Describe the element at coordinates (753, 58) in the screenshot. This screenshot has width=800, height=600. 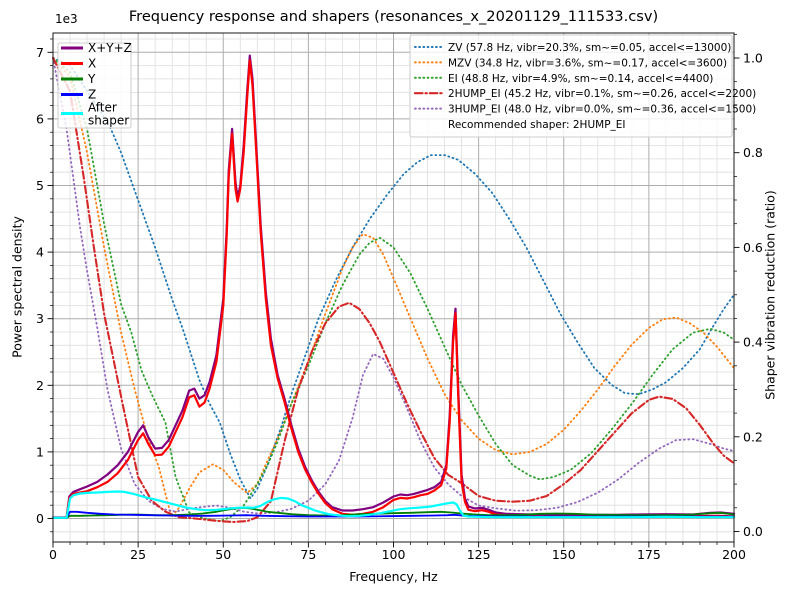
I see `y-tick-label-right: 1.0` at that location.